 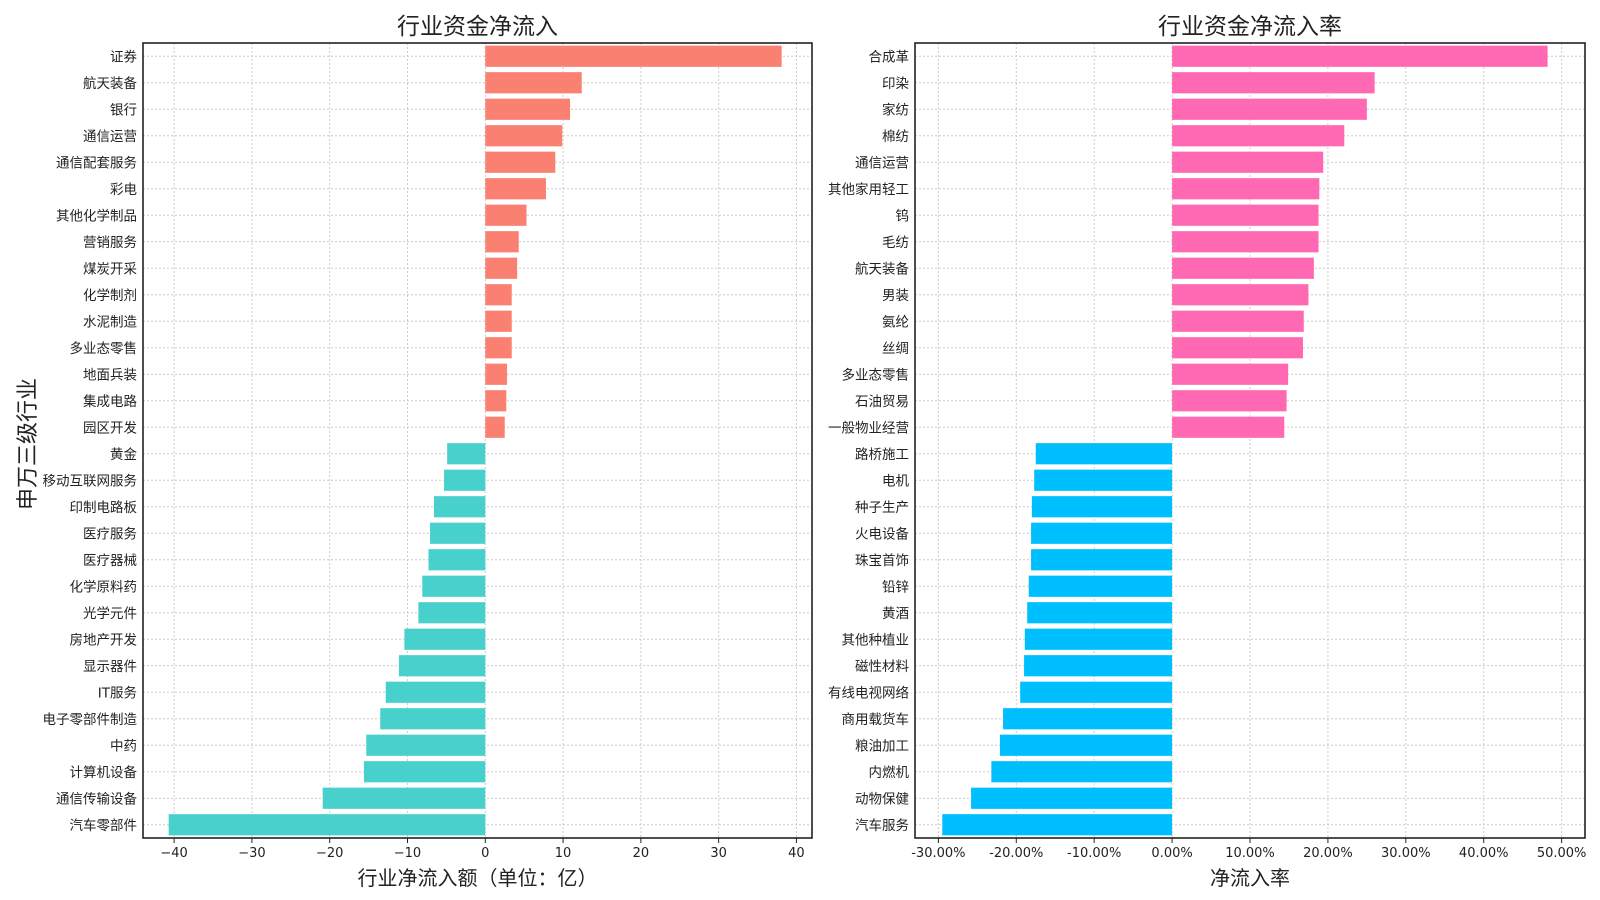 I want to click on y-tick-label: 铅锌, so click(x=895, y=587).